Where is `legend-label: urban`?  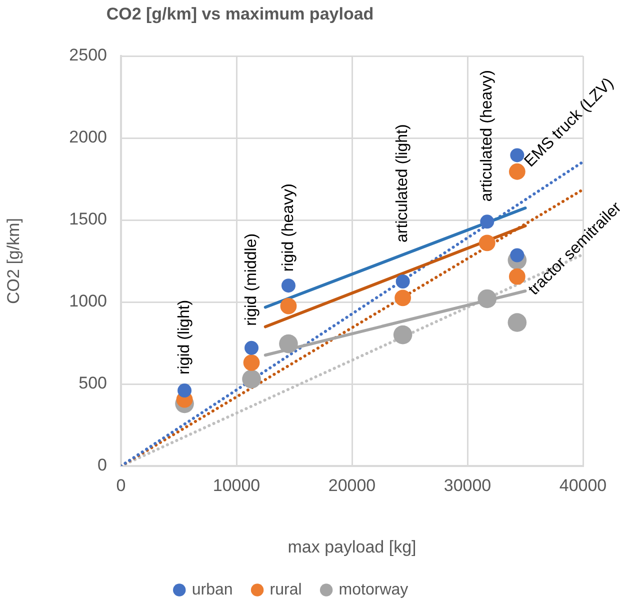
legend-label: urban is located at coordinates (212, 589).